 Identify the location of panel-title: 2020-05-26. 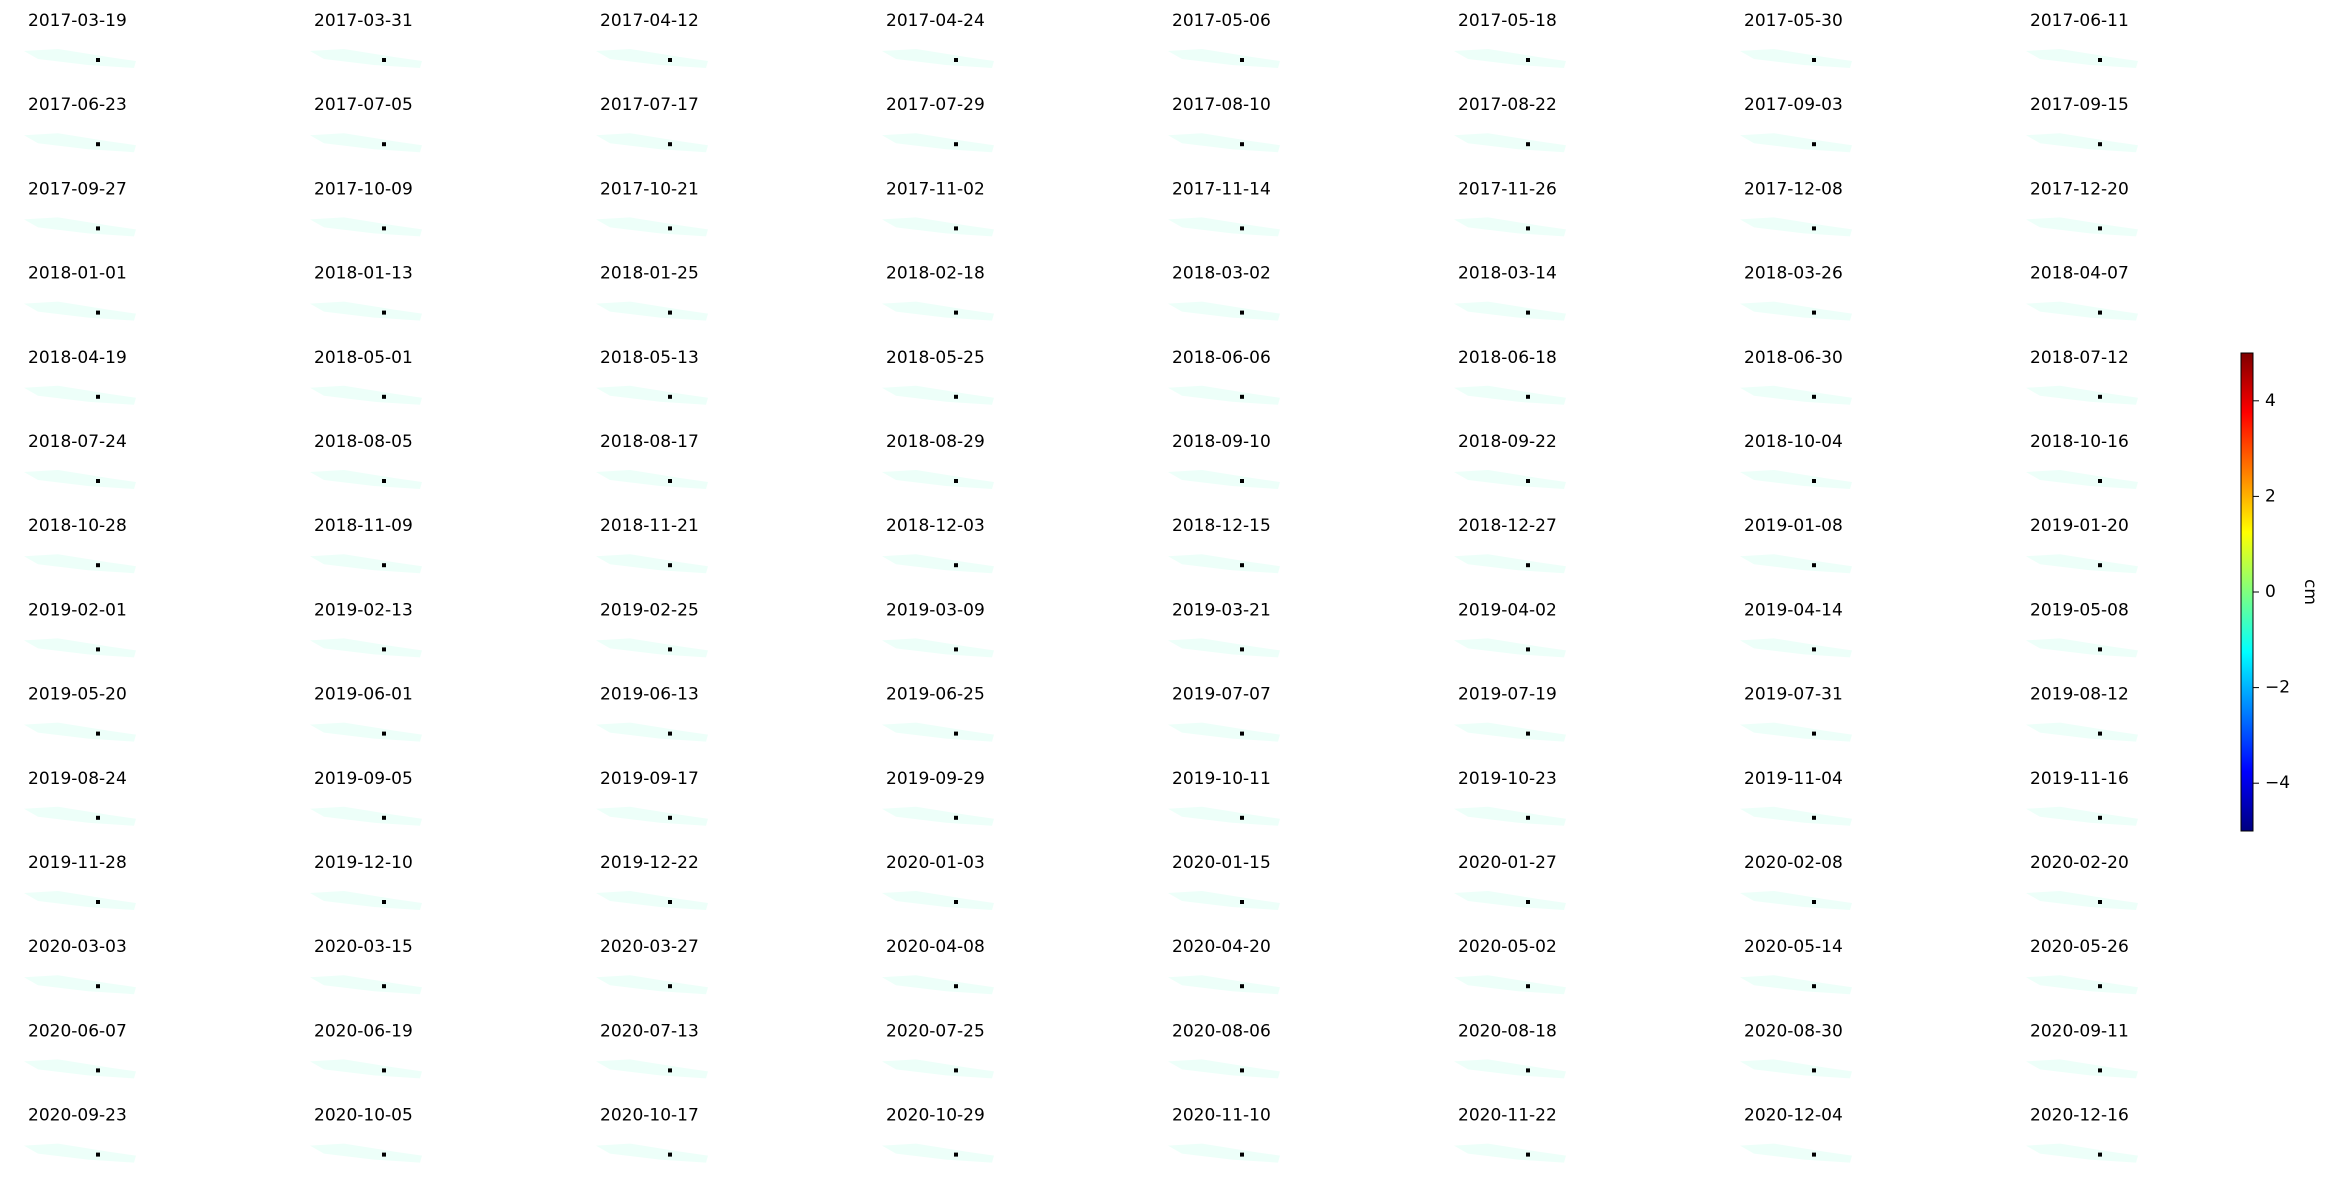
(2079, 947).